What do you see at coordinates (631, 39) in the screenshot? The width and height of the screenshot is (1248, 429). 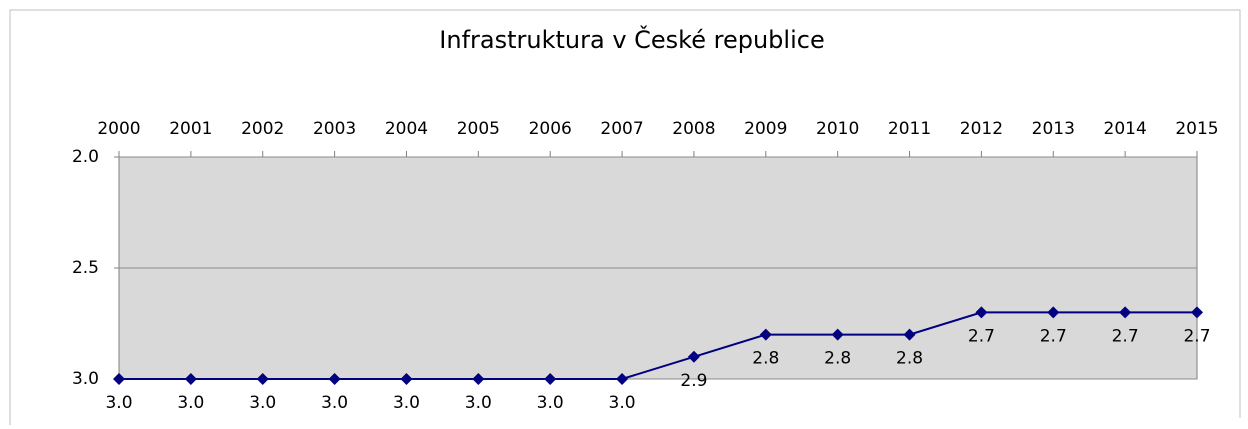 I see `chart-title: Infrastruktura v České republice` at bounding box center [631, 39].